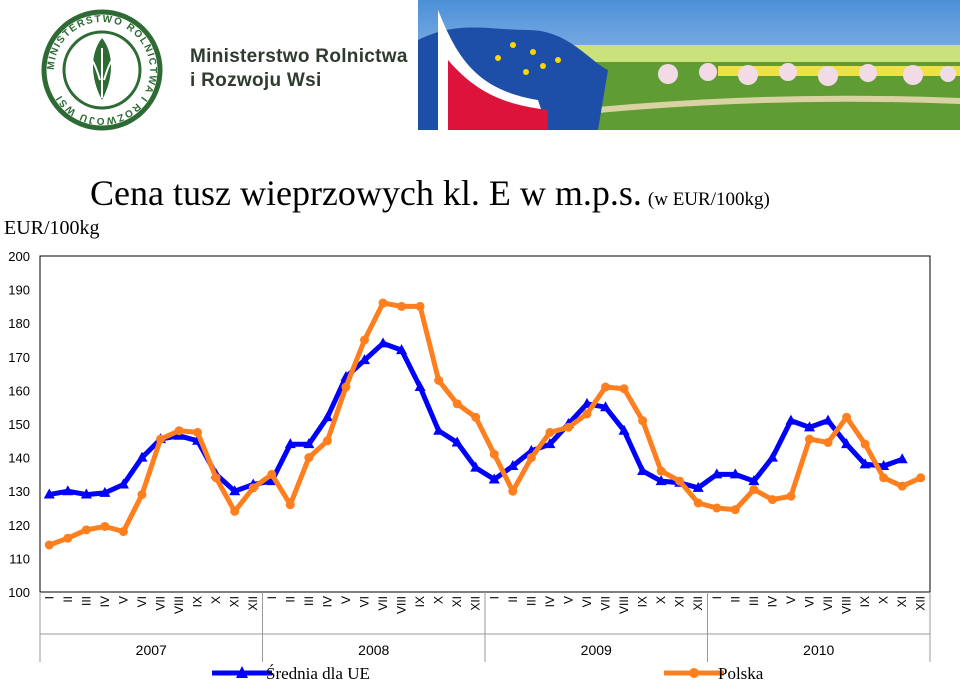  I want to click on y-tick-labels: 200 190 180 170 160 150 140 130 120 110 100, so click(19, 424).